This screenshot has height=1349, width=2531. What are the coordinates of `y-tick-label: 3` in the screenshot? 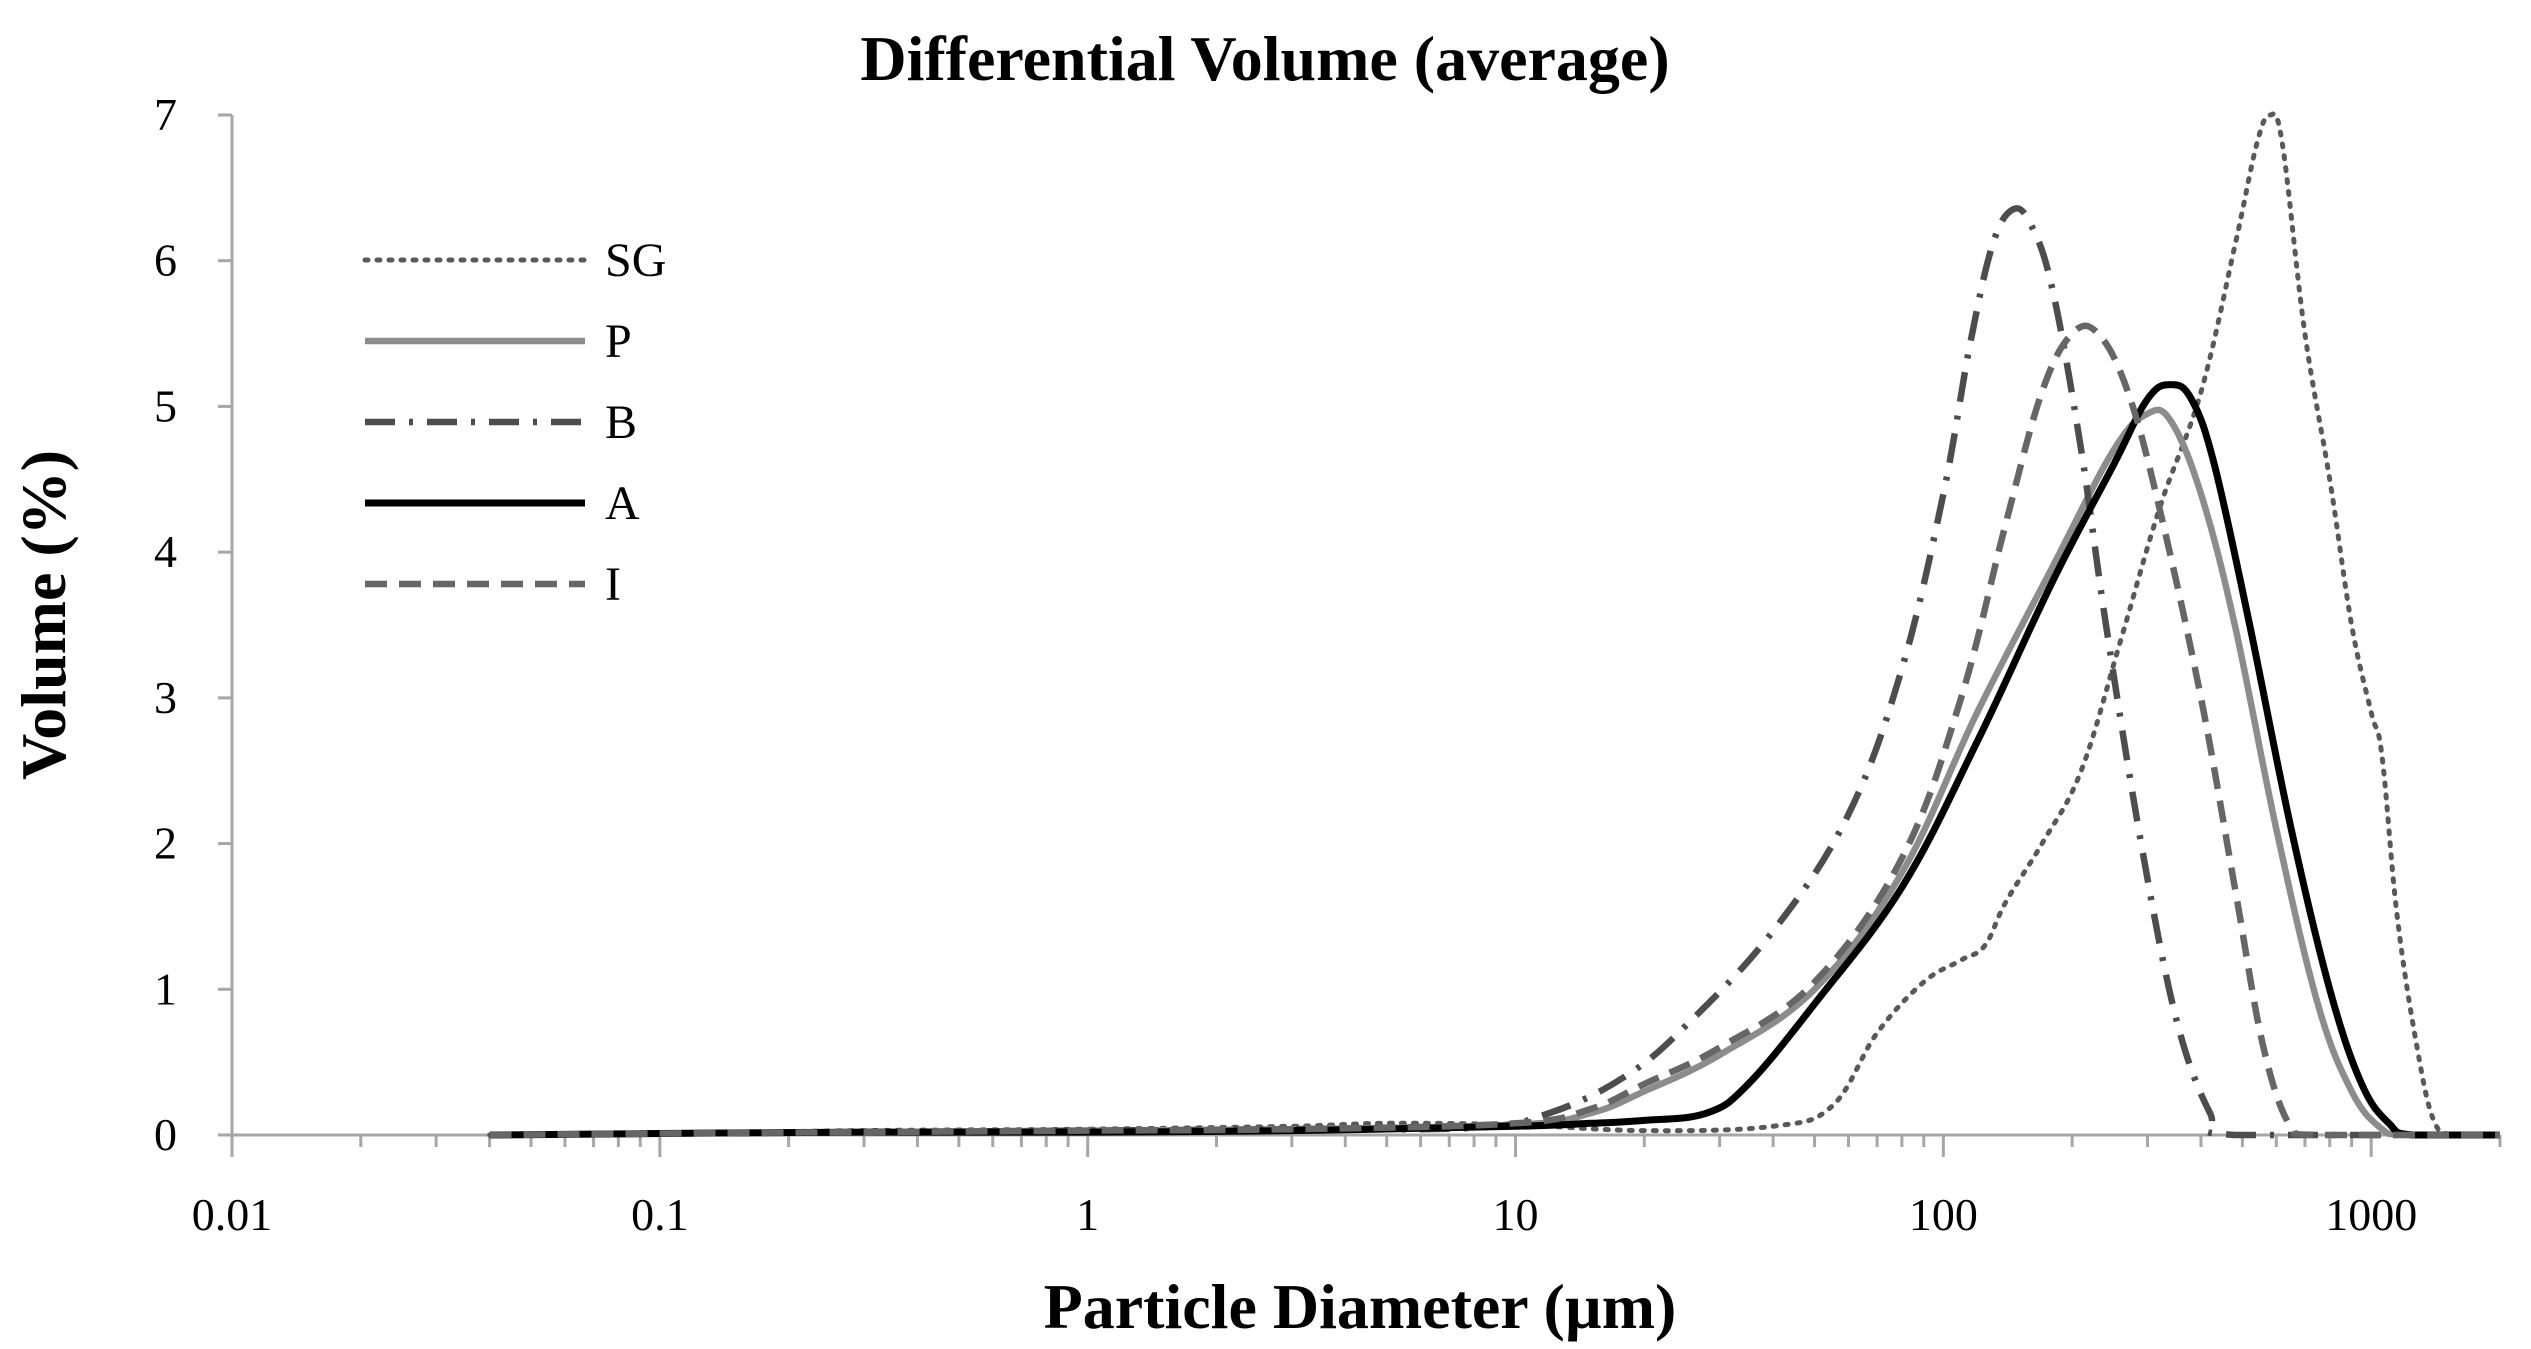 It's located at (165, 697).